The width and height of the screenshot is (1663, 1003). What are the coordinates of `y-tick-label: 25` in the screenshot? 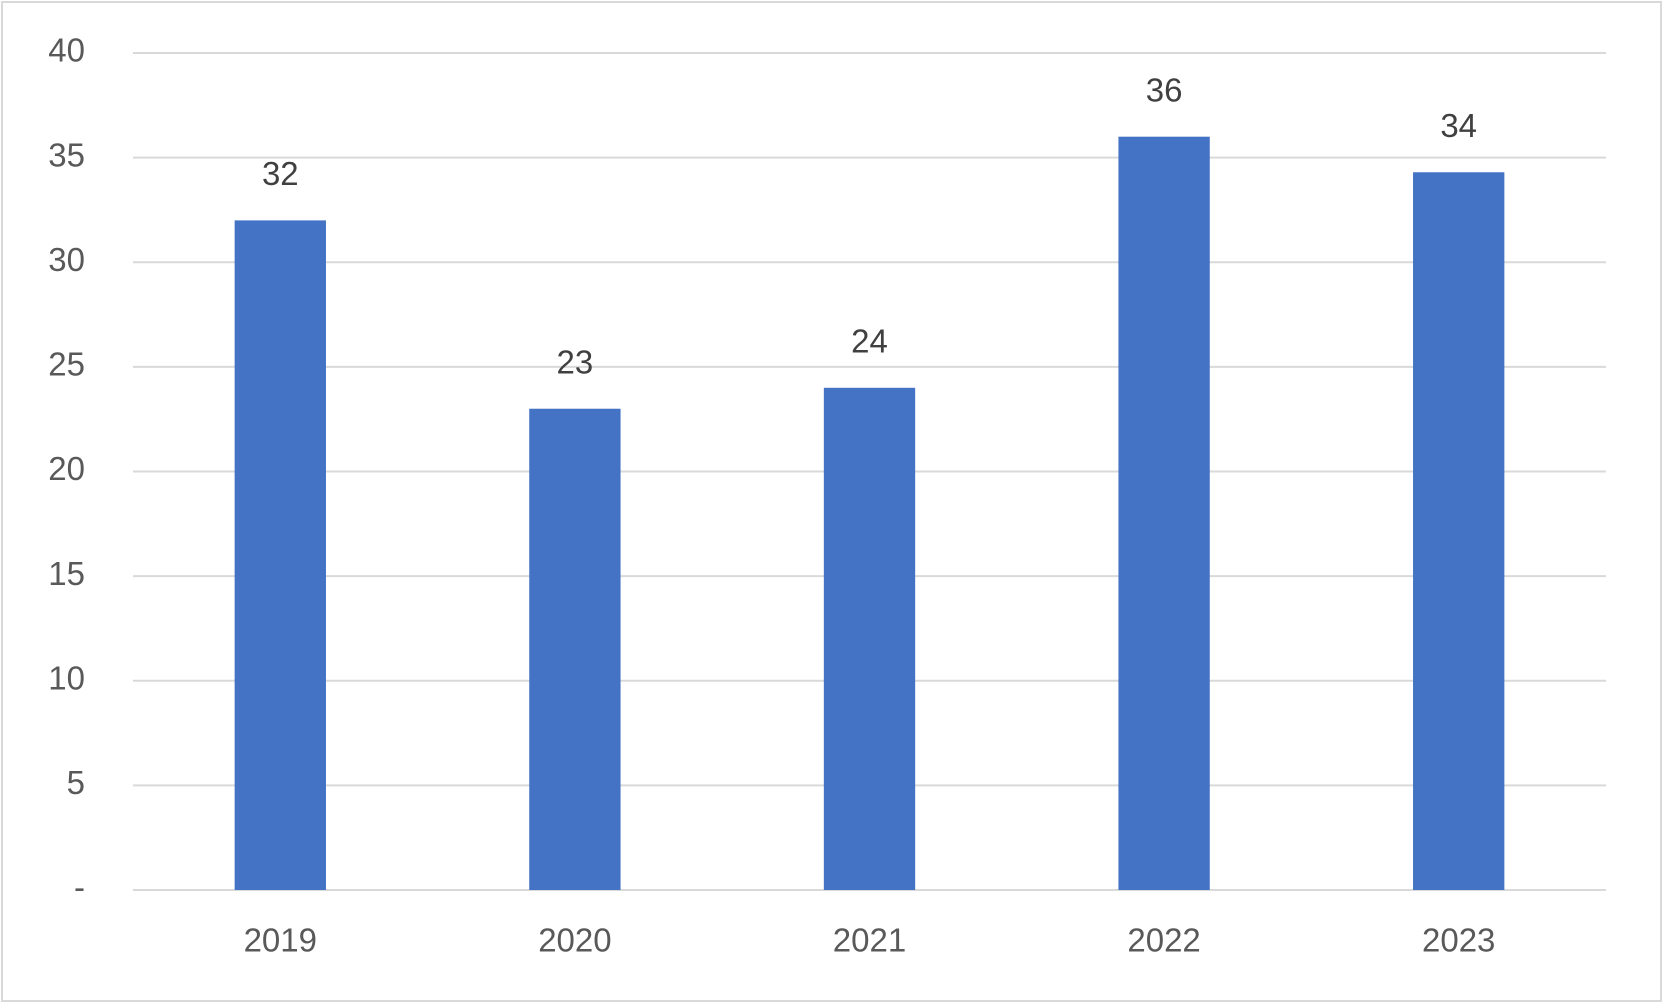 It's located at (66, 364).